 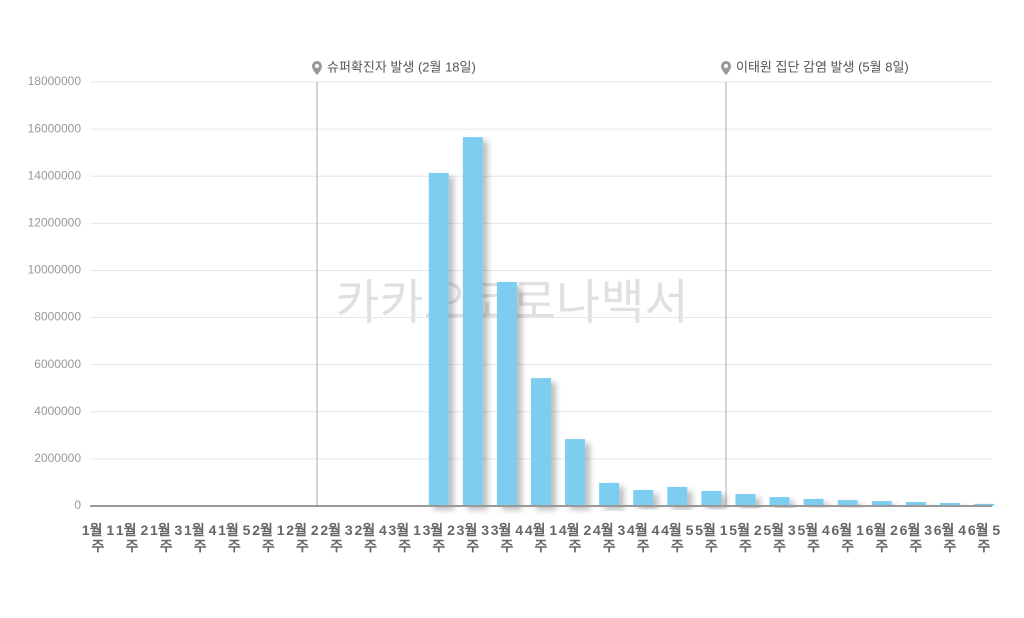 What do you see at coordinates (268, 538) in the screenshot?
I see `x-tick-label: 2월 1주` at bounding box center [268, 538].